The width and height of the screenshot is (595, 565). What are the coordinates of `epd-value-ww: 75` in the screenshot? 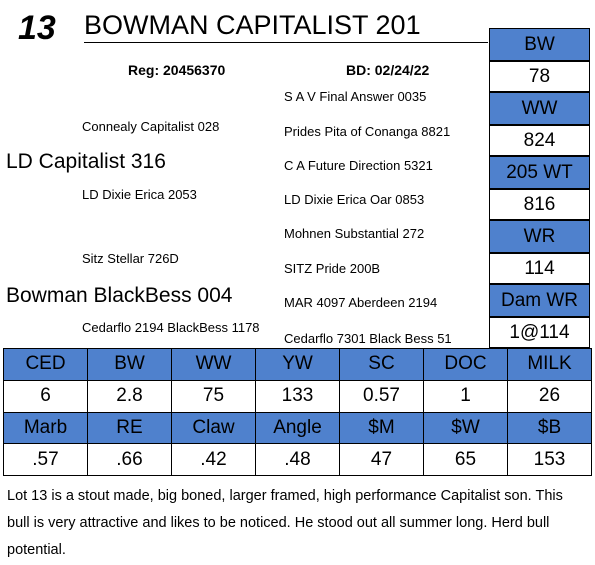 It's located at (214, 396).